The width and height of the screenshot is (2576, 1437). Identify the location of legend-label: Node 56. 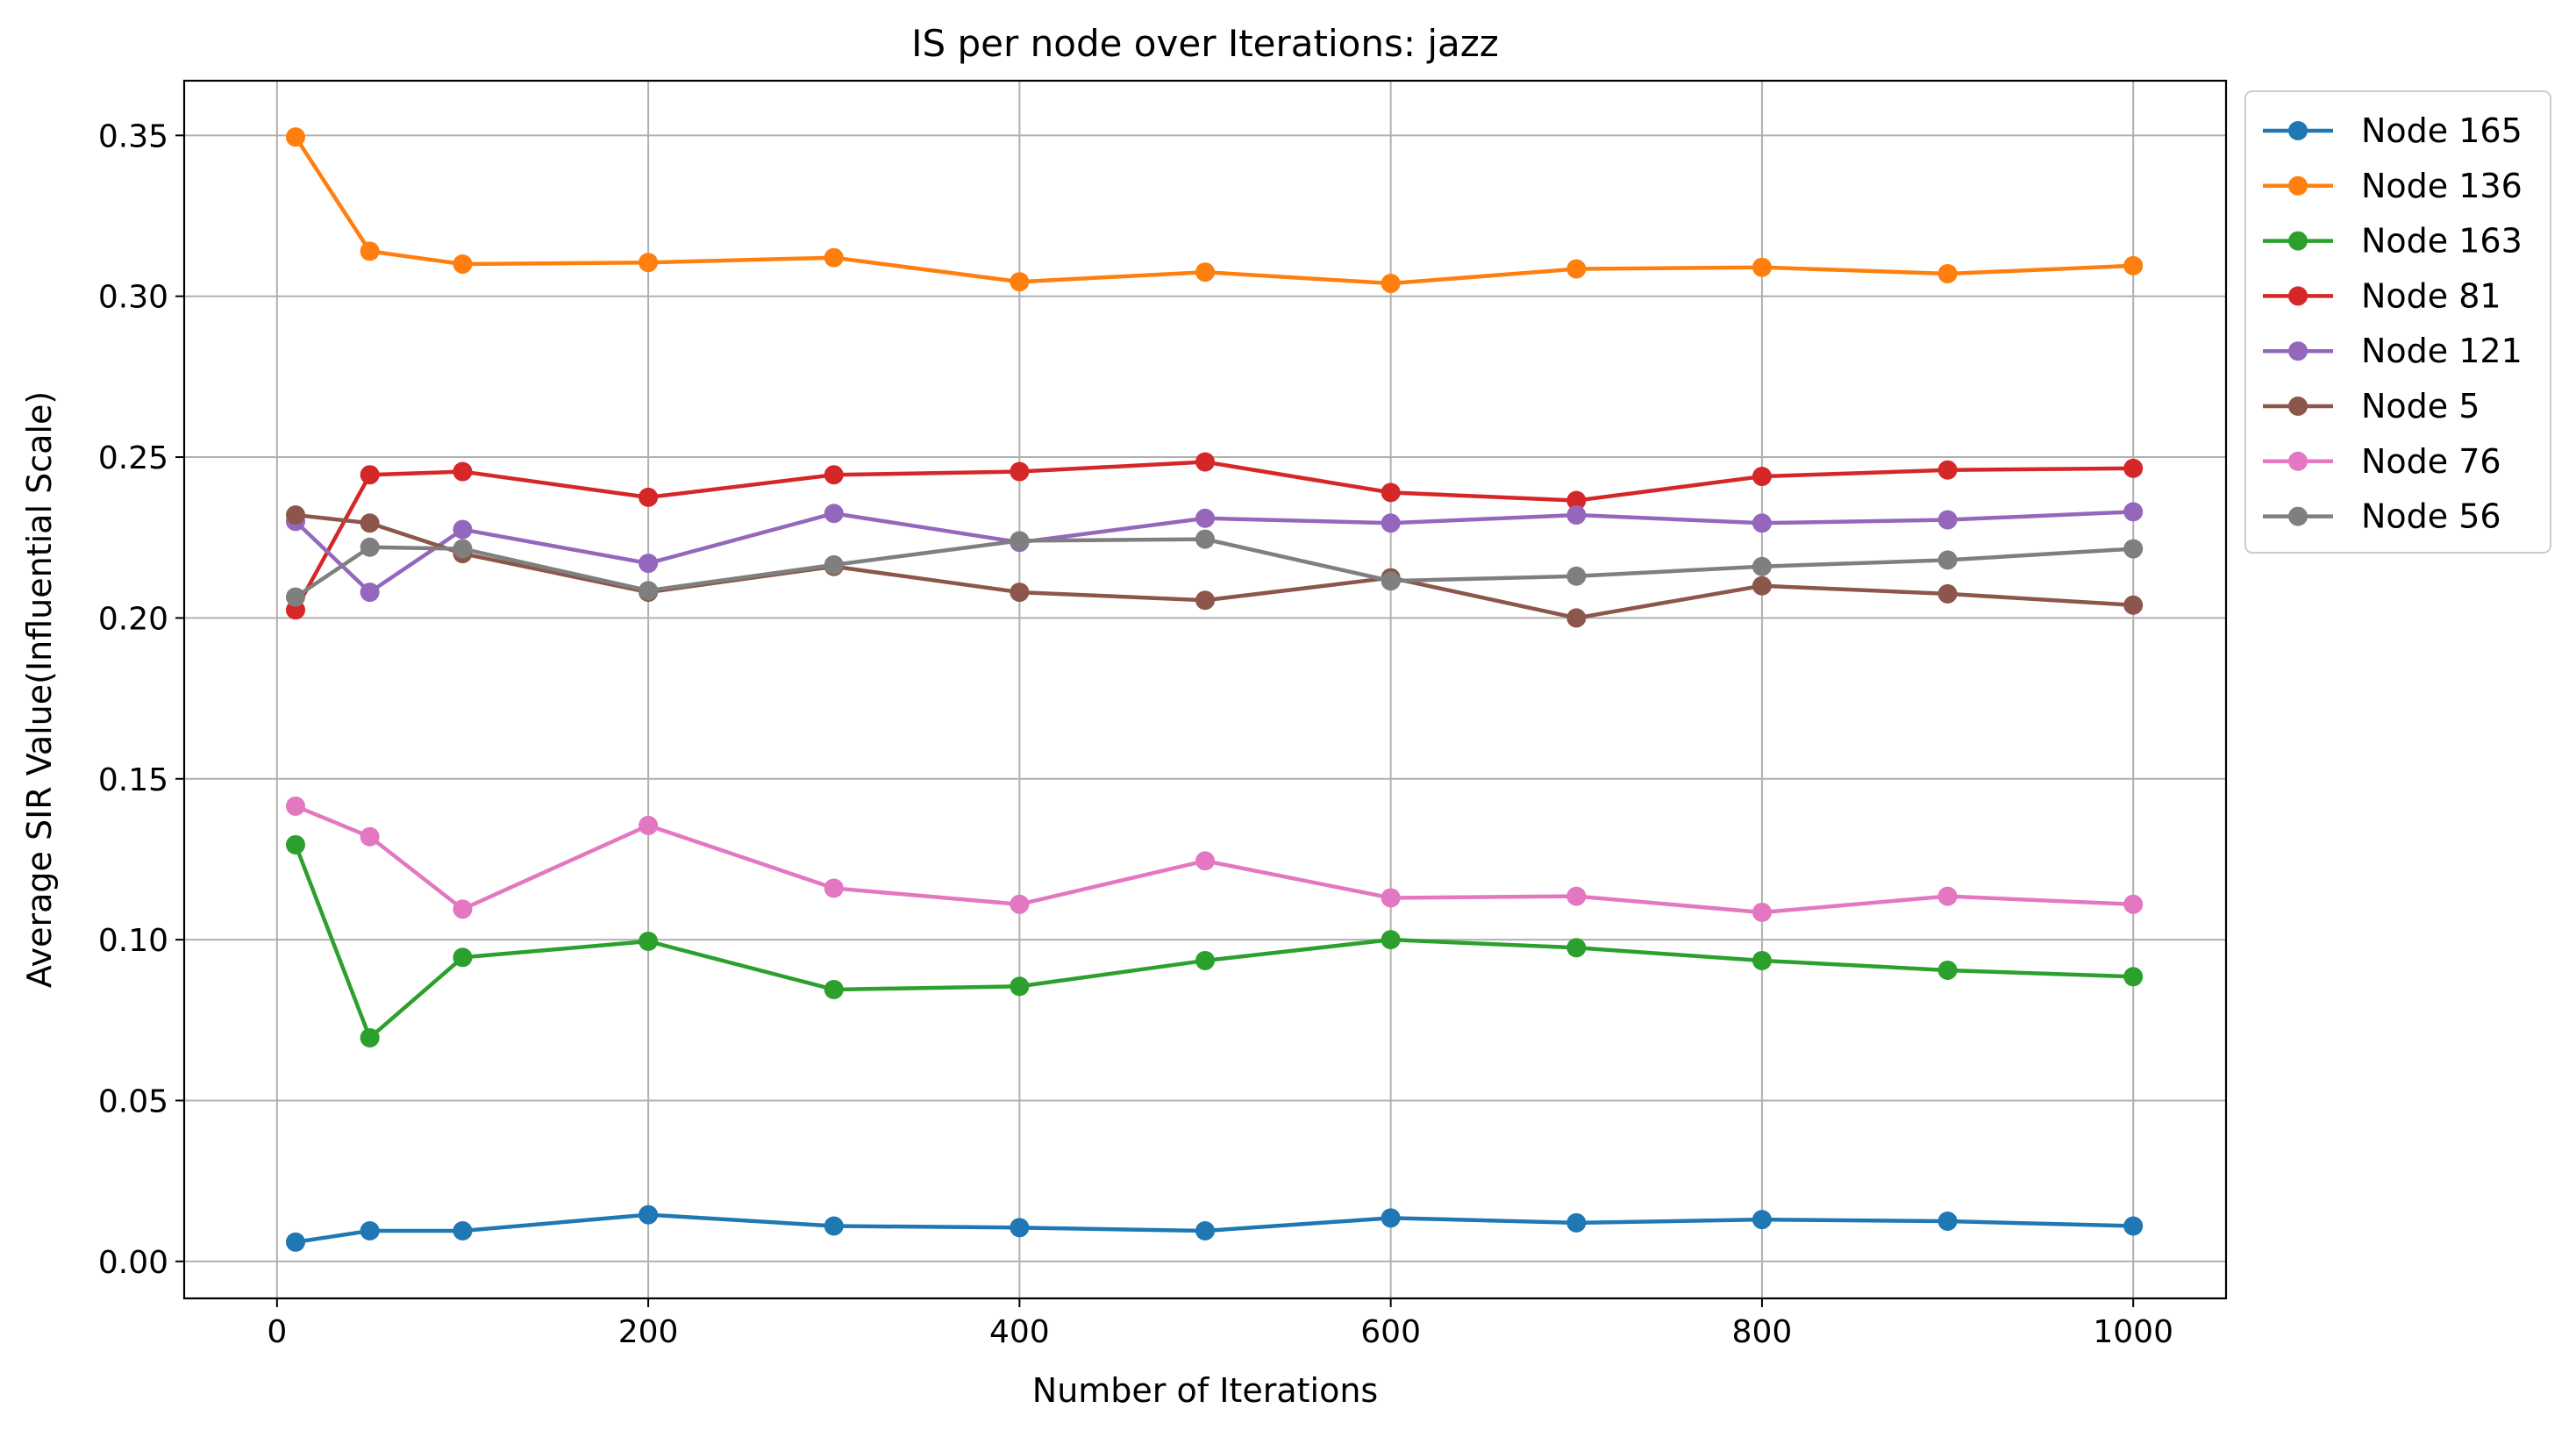
(2431, 516).